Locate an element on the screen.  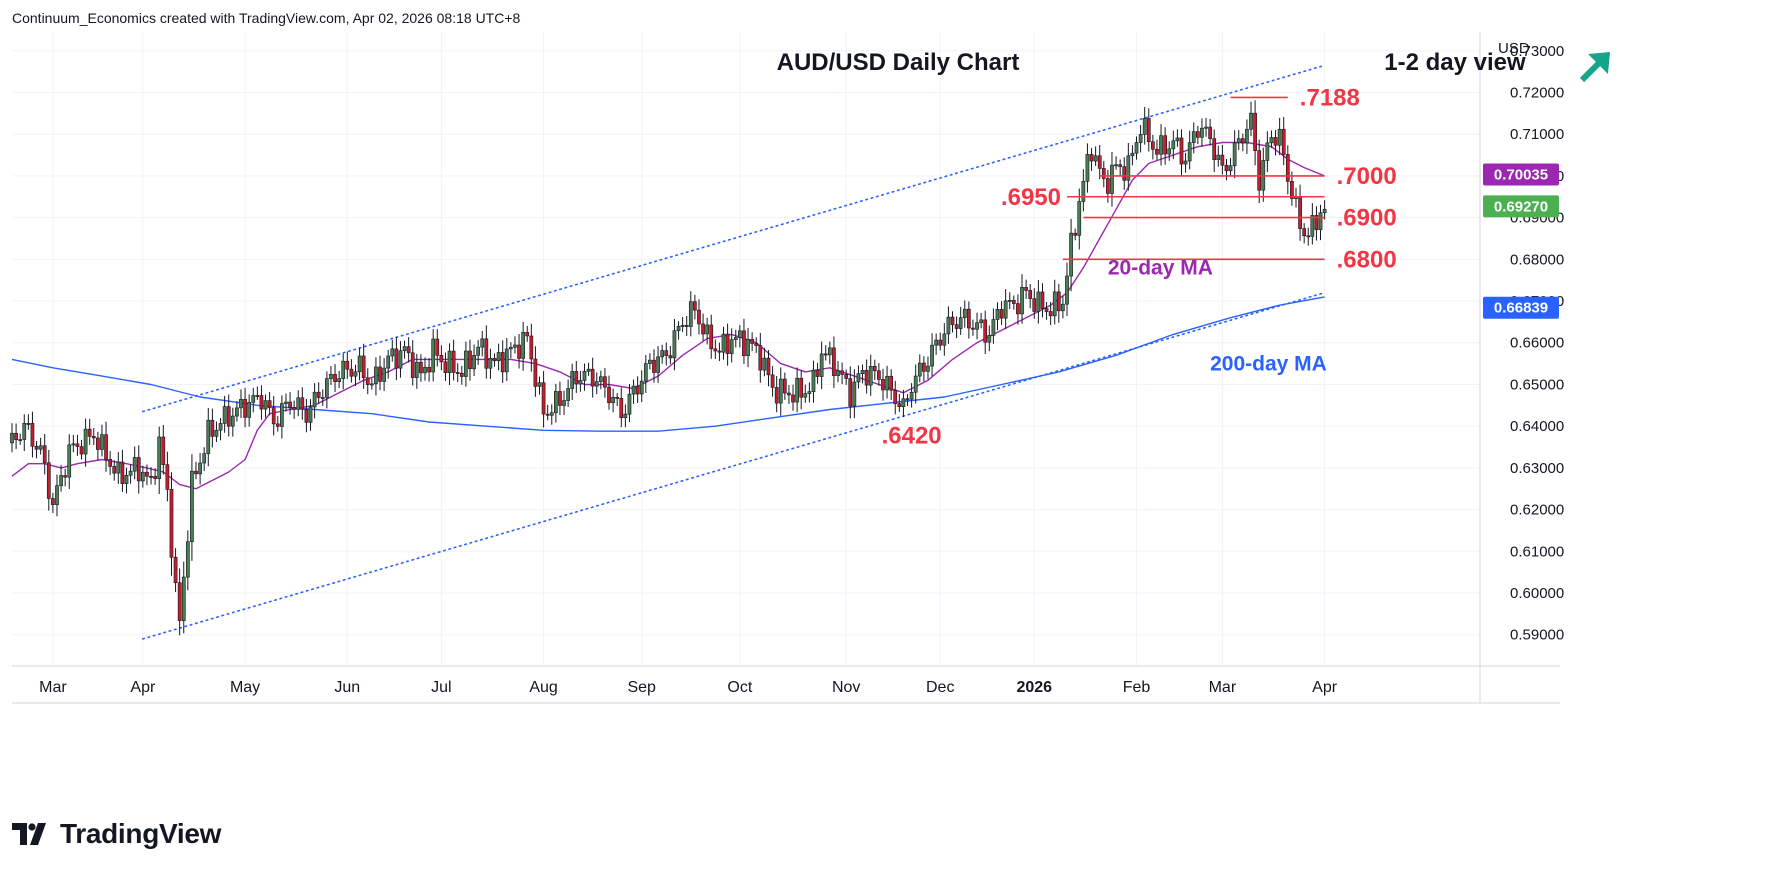
x-tick-label: Feb is located at coordinates (1137, 687).